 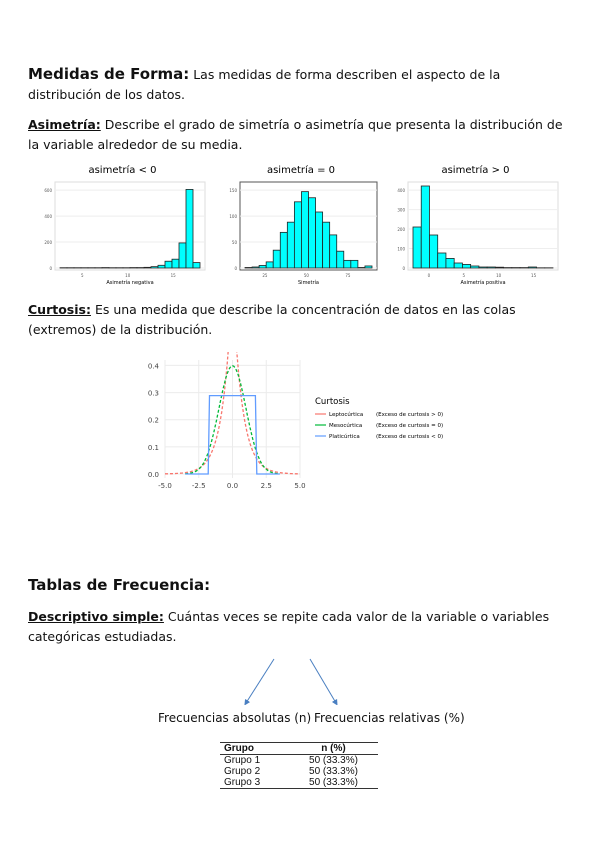 I want to click on curtosis-term: Curtosis:, so click(x=59, y=309).